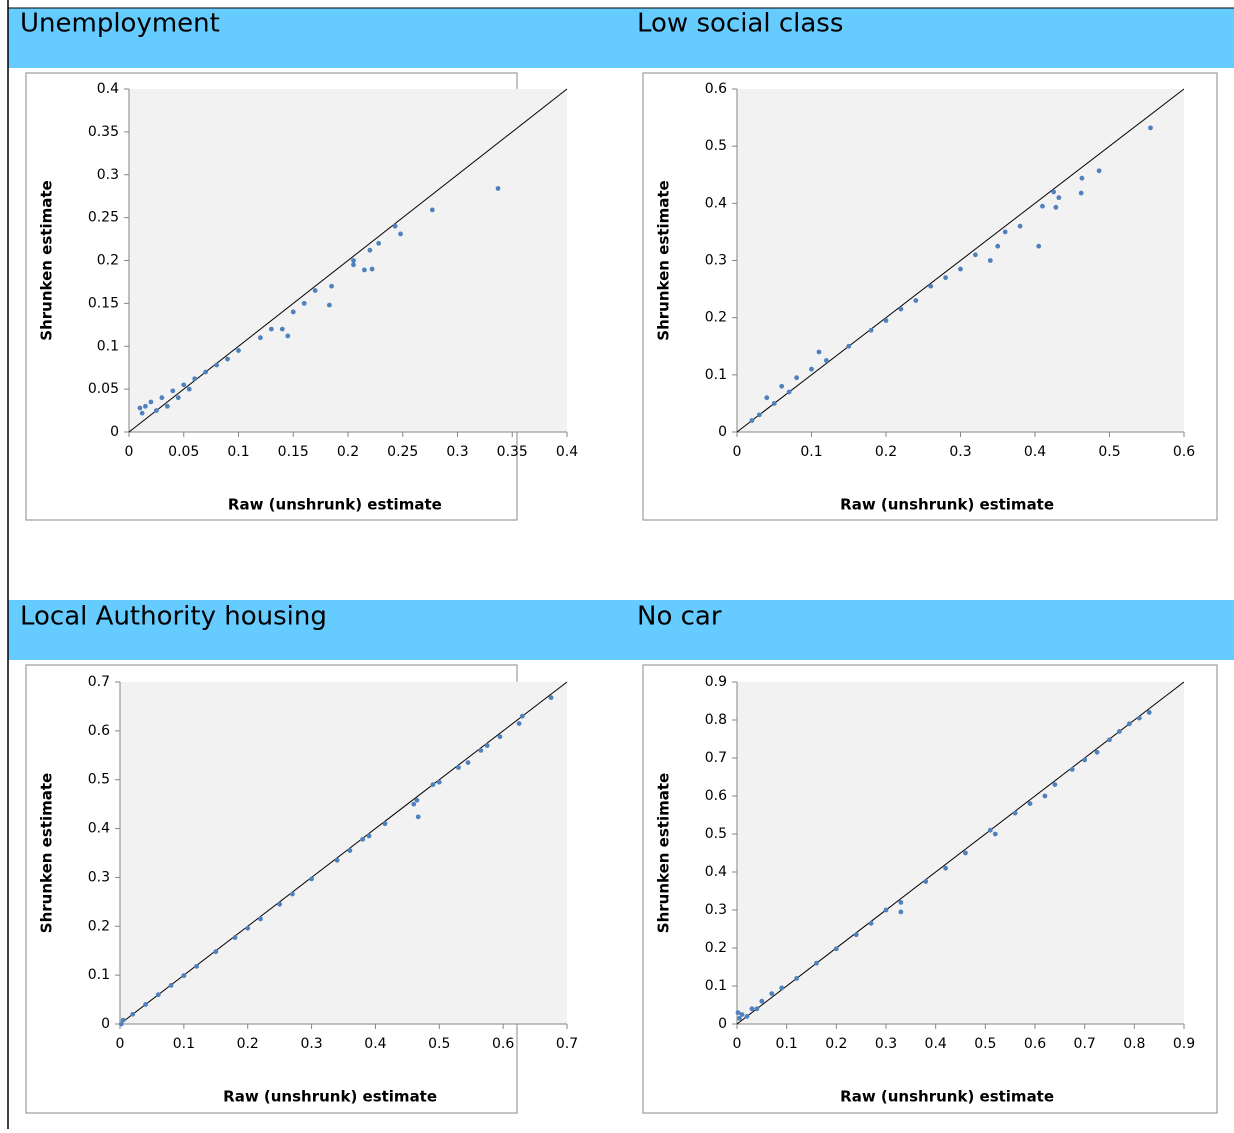  I want to click on x-tick-label: 0.35, so click(512, 452).